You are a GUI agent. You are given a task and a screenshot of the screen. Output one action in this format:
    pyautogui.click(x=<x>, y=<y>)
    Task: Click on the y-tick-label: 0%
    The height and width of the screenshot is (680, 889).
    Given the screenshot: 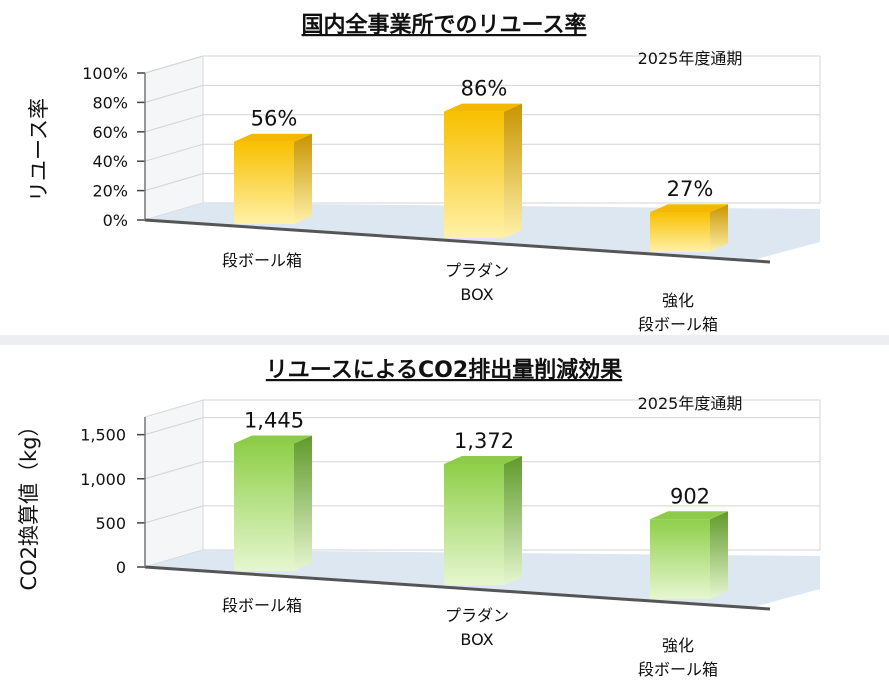 What is the action you would take?
    pyautogui.click(x=115, y=220)
    